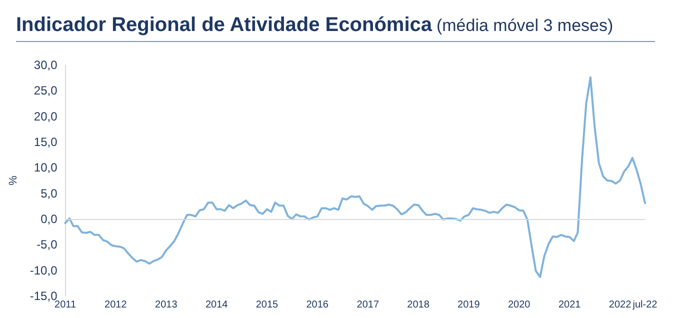  I want to click on y-axis-title: %, so click(14, 180).